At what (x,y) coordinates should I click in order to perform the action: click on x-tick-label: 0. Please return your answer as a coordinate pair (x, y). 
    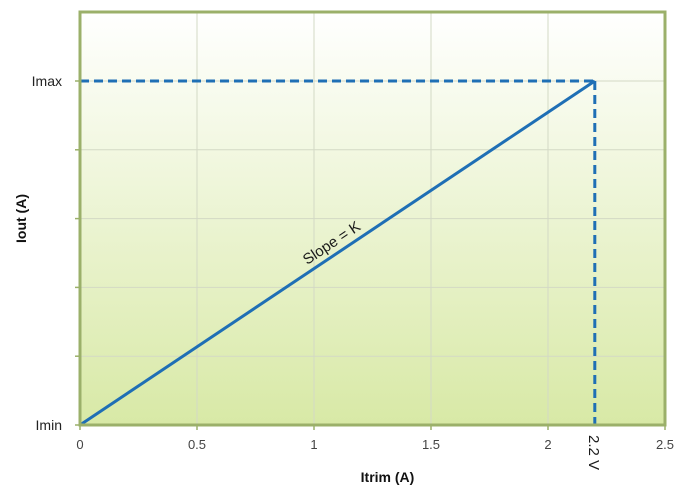
    Looking at the image, I should click on (79, 444).